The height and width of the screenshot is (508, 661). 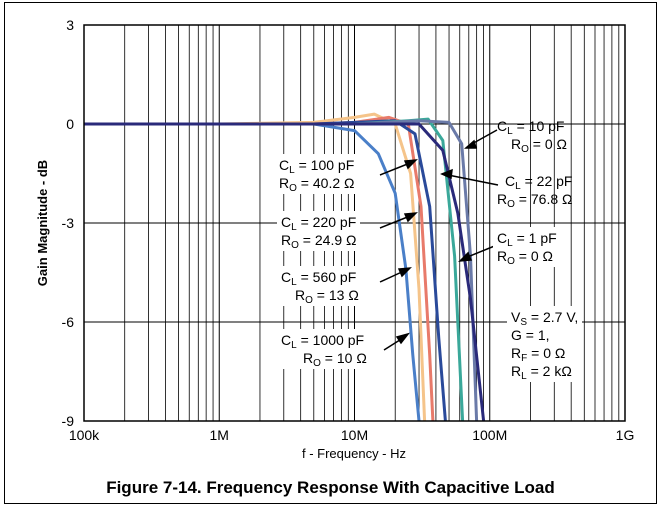 What do you see at coordinates (446, 174) in the screenshot?
I see `arrow-22pf-head` at bounding box center [446, 174].